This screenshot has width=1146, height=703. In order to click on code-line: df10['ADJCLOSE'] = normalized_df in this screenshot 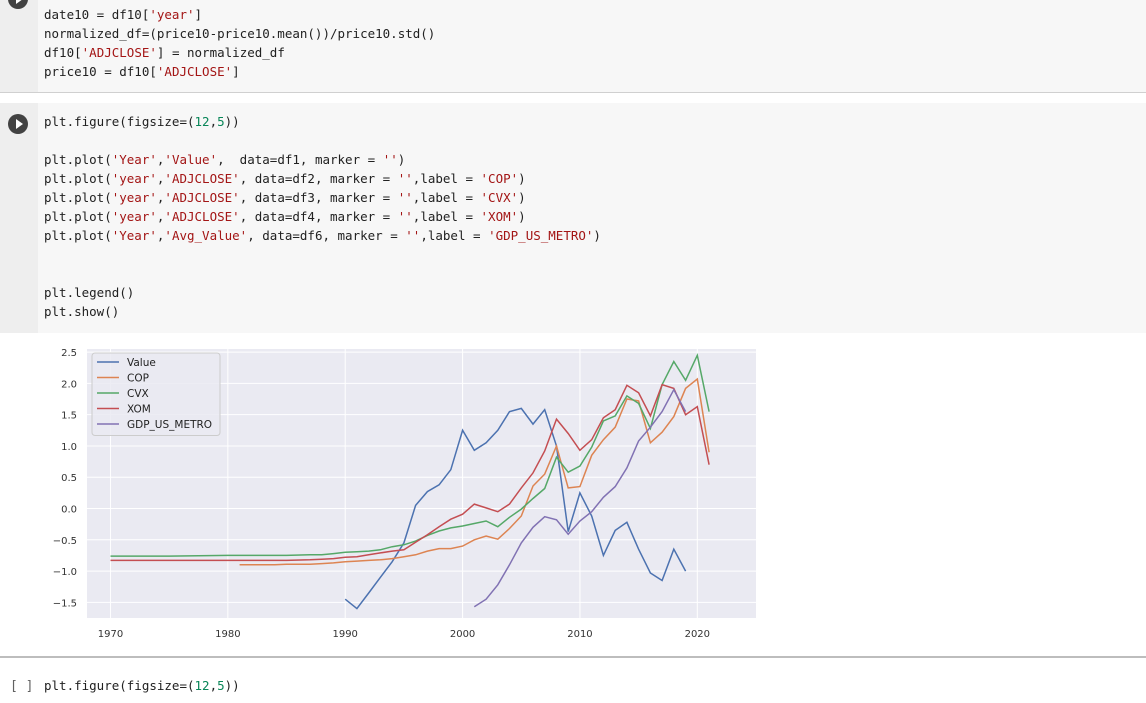, I will do `click(164, 53)`.